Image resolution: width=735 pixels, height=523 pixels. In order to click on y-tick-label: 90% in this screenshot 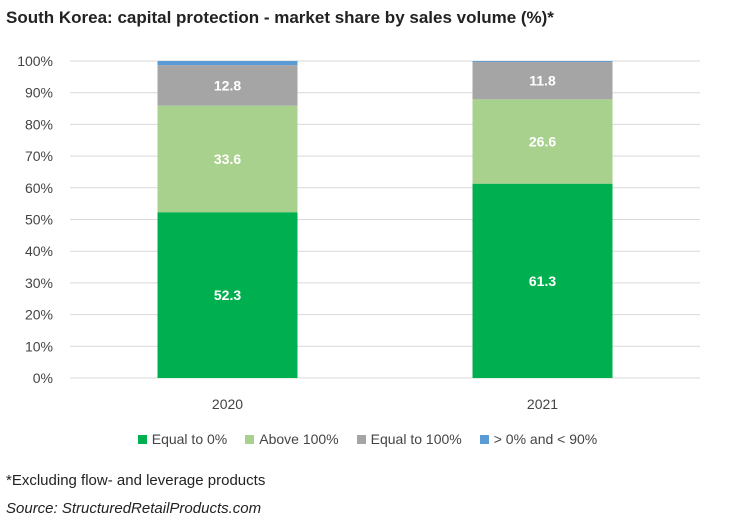, I will do `click(39, 93)`.